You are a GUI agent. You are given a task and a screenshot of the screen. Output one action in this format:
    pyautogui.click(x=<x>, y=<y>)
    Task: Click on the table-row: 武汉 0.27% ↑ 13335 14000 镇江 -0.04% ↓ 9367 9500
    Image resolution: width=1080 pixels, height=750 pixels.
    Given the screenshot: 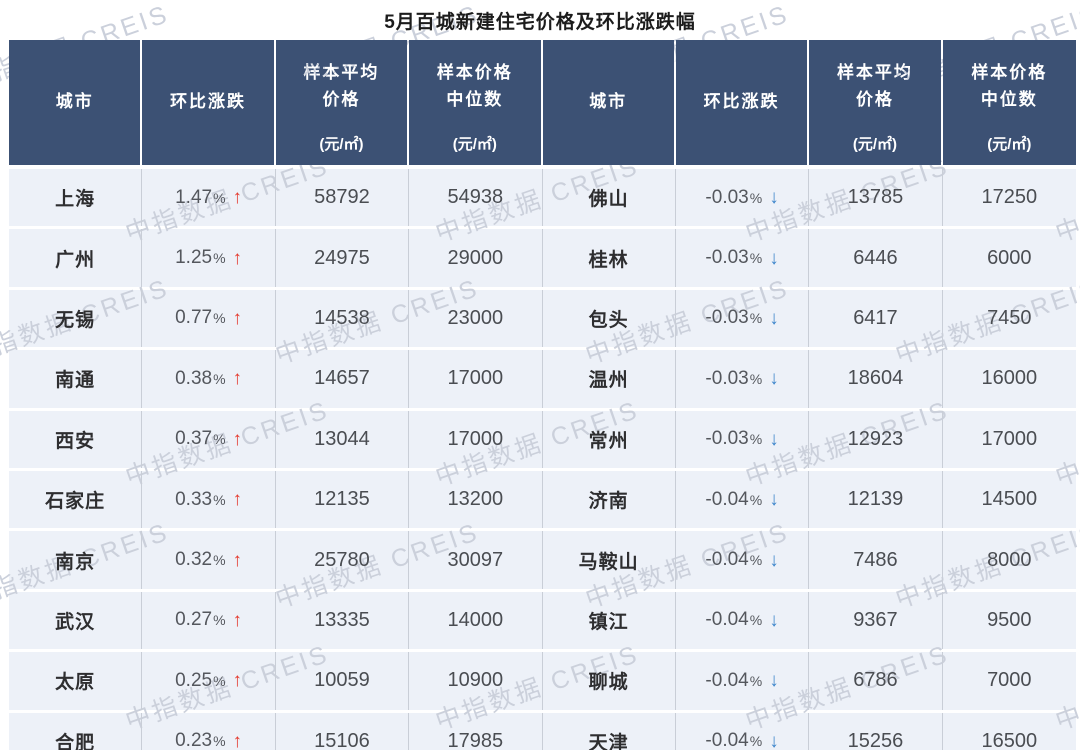 What is the action you would take?
    pyautogui.click(x=542, y=619)
    